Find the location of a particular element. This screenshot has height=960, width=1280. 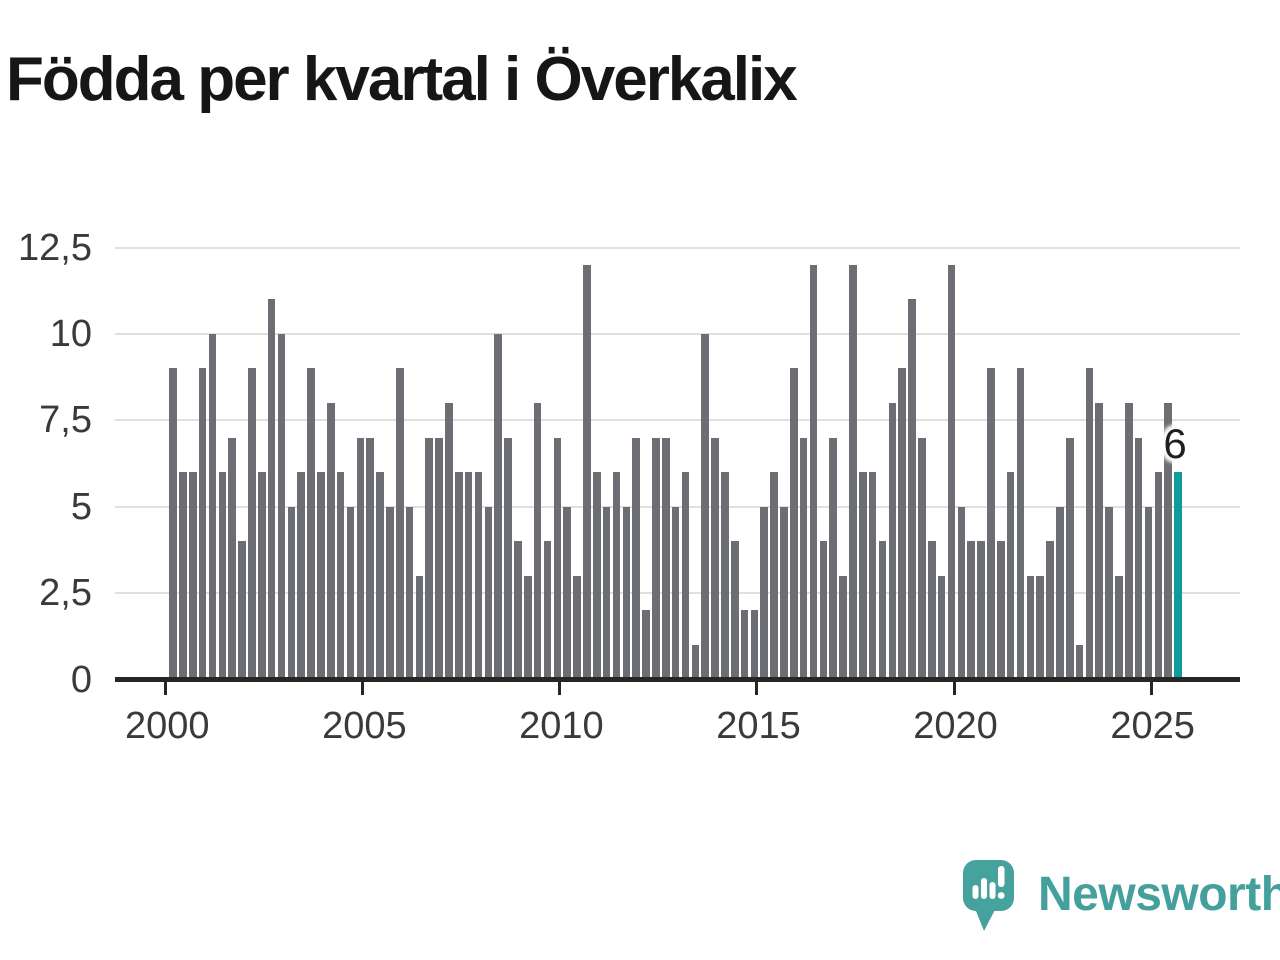

bar-2016-q3 is located at coordinates (823, 609).